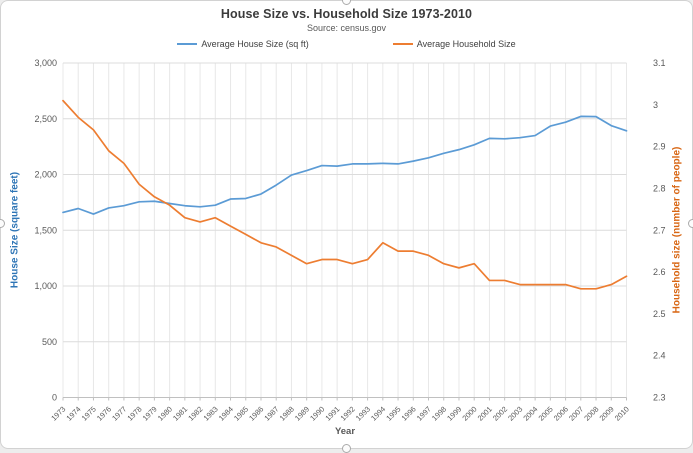  Describe the element at coordinates (346, 2) in the screenshot. I see `selection-handle-top` at that location.